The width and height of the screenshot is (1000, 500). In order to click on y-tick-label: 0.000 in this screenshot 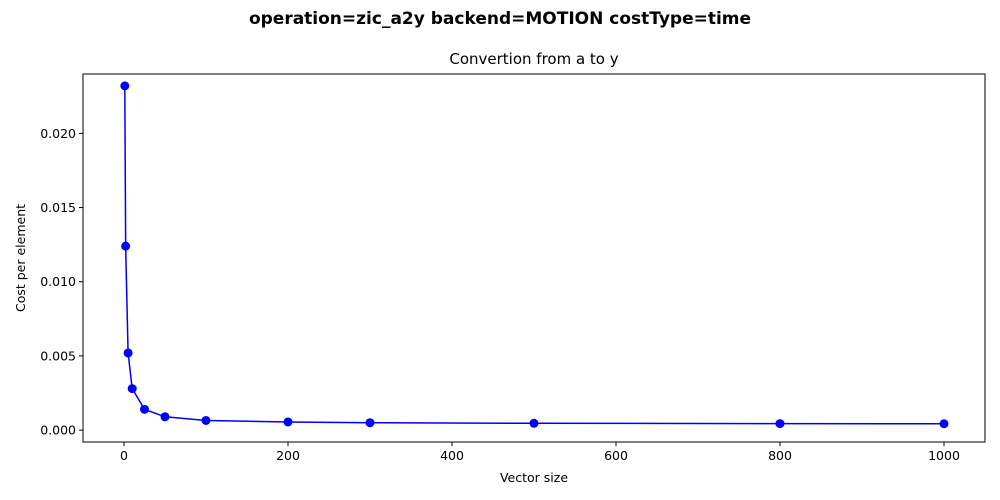, I will do `click(58, 430)`.